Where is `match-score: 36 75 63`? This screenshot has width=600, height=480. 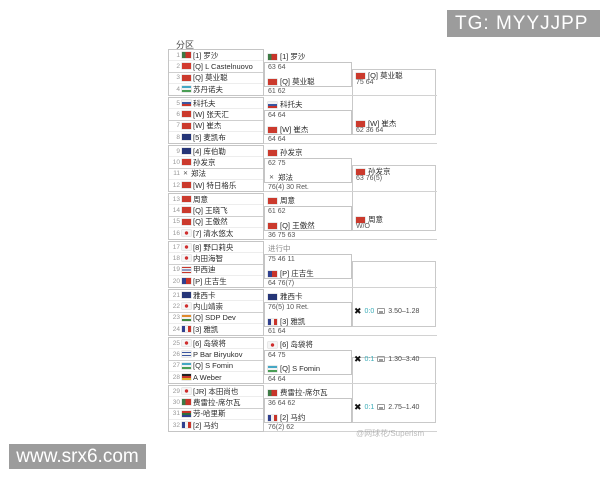 match-score: 36 75 63 is located at coordinates (282, 235).